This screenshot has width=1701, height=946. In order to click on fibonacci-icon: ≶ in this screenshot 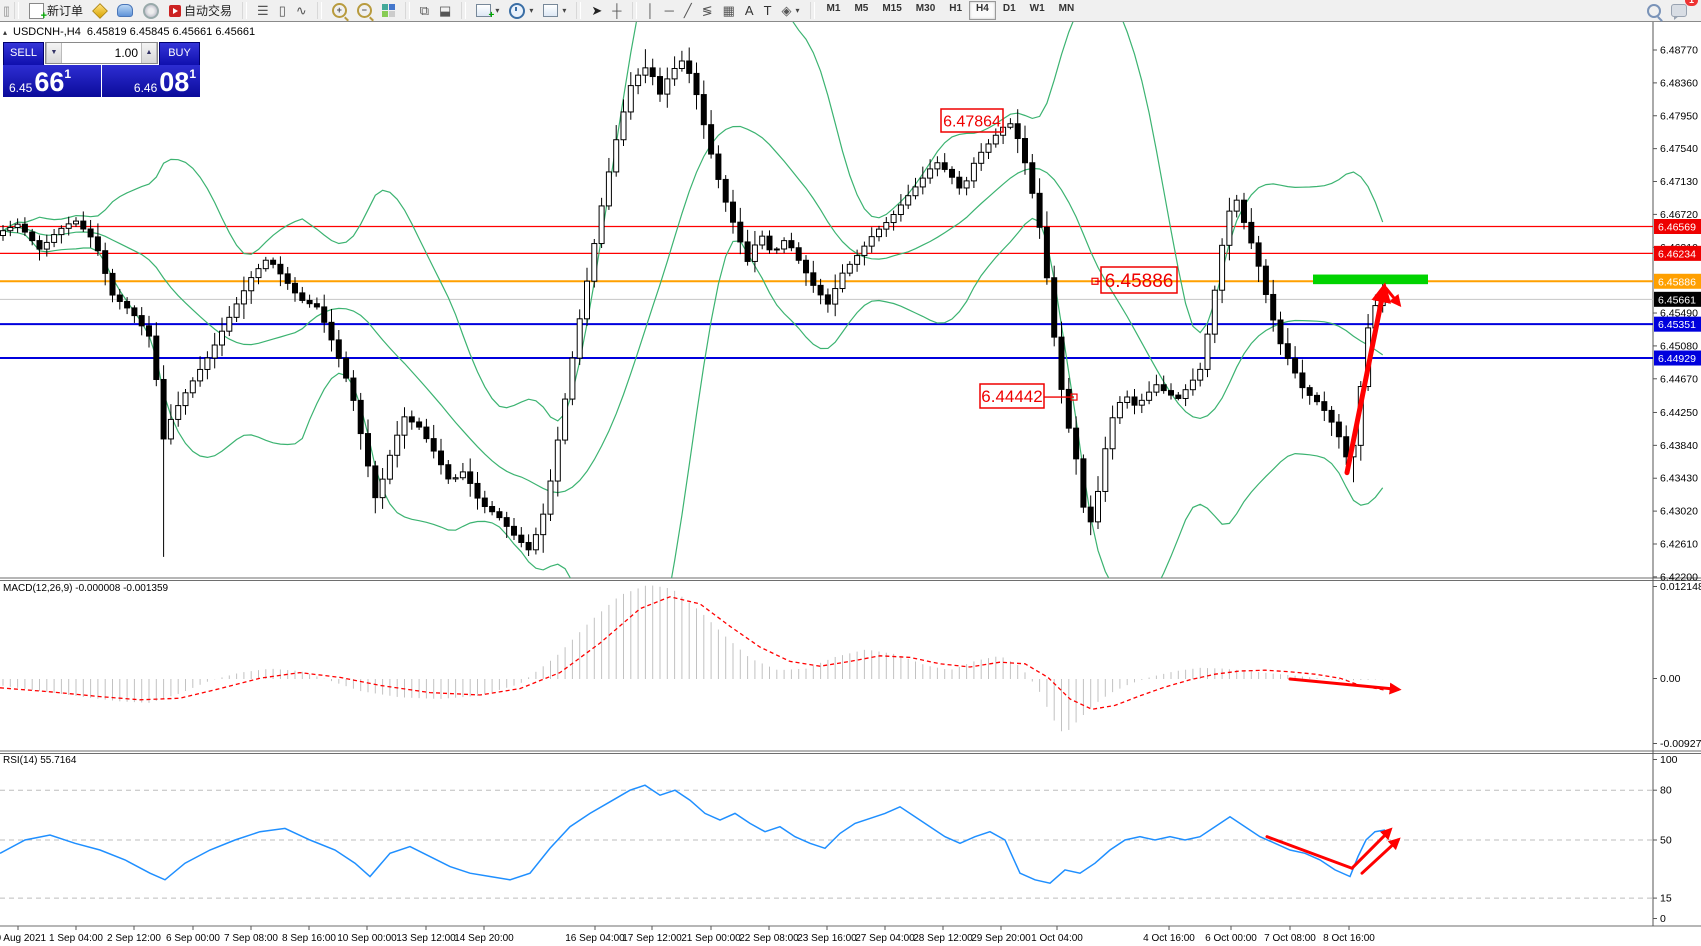, I will do `click(707, 10)`.